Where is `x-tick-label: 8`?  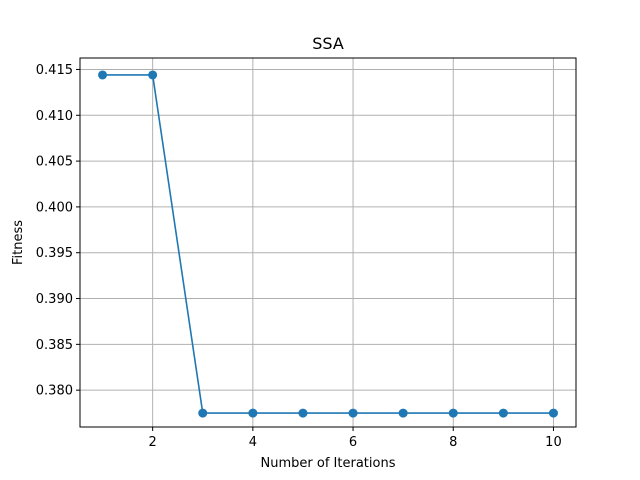
x-tick-label: 8 is located at coordinates (453, 442).